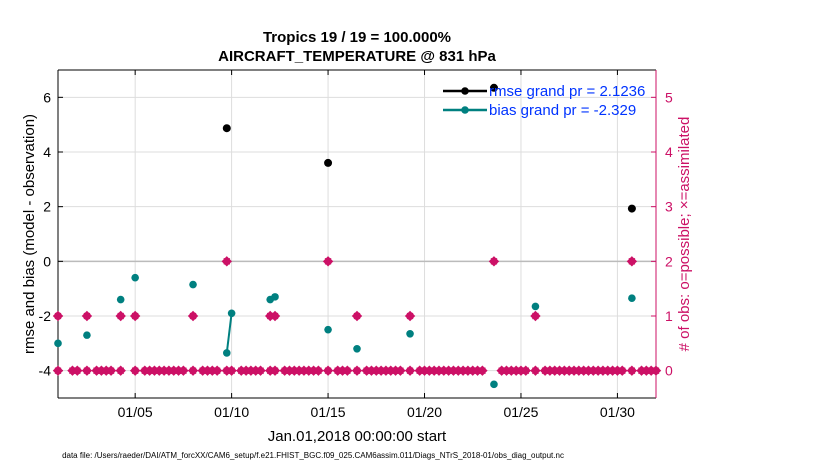 This screenshot has height=470, width=830. What do you see at coordinates (669, 371) in the screenshot?
I see `y-tick-label-right: 0` at bounding box center [669, 371].